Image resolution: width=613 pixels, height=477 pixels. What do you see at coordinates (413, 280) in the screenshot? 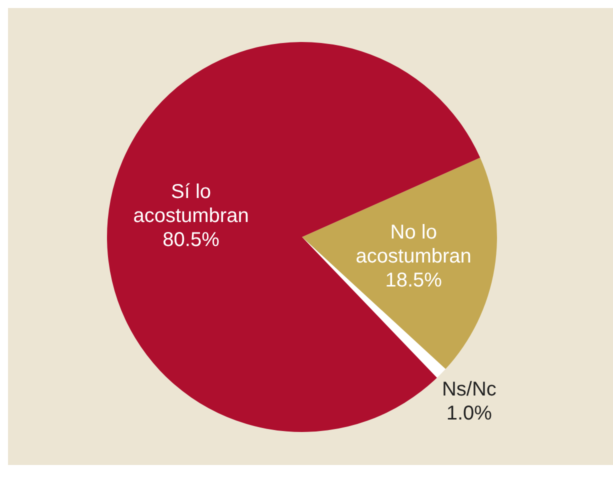
I see `data-label: 18.5%` at bounding box center [413, 280].